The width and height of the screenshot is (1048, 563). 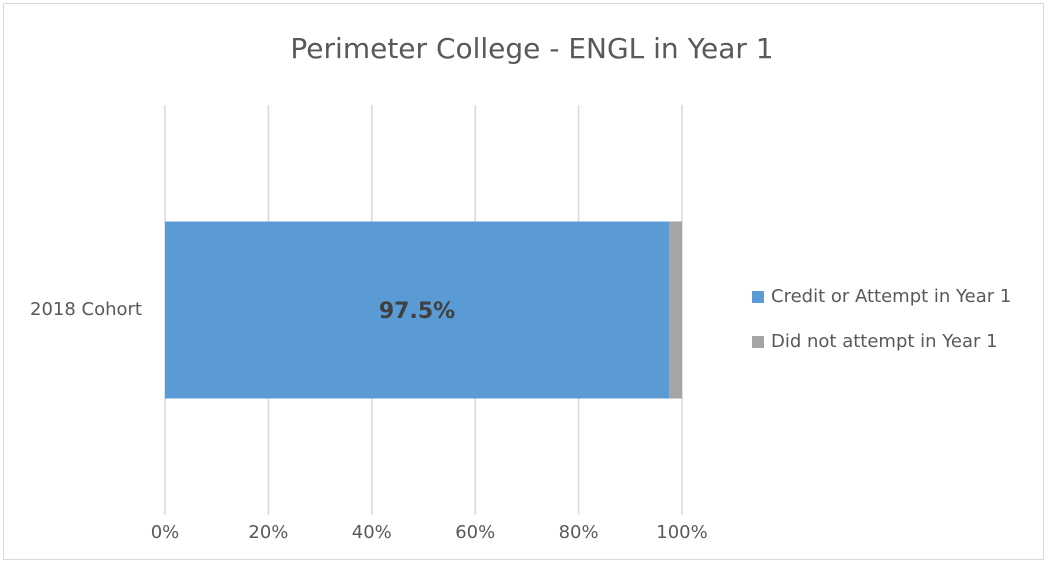 What do you see at coordinates (675, 310) in the screenshot?
I see `bar-segment` at bounding box center [675, 310].